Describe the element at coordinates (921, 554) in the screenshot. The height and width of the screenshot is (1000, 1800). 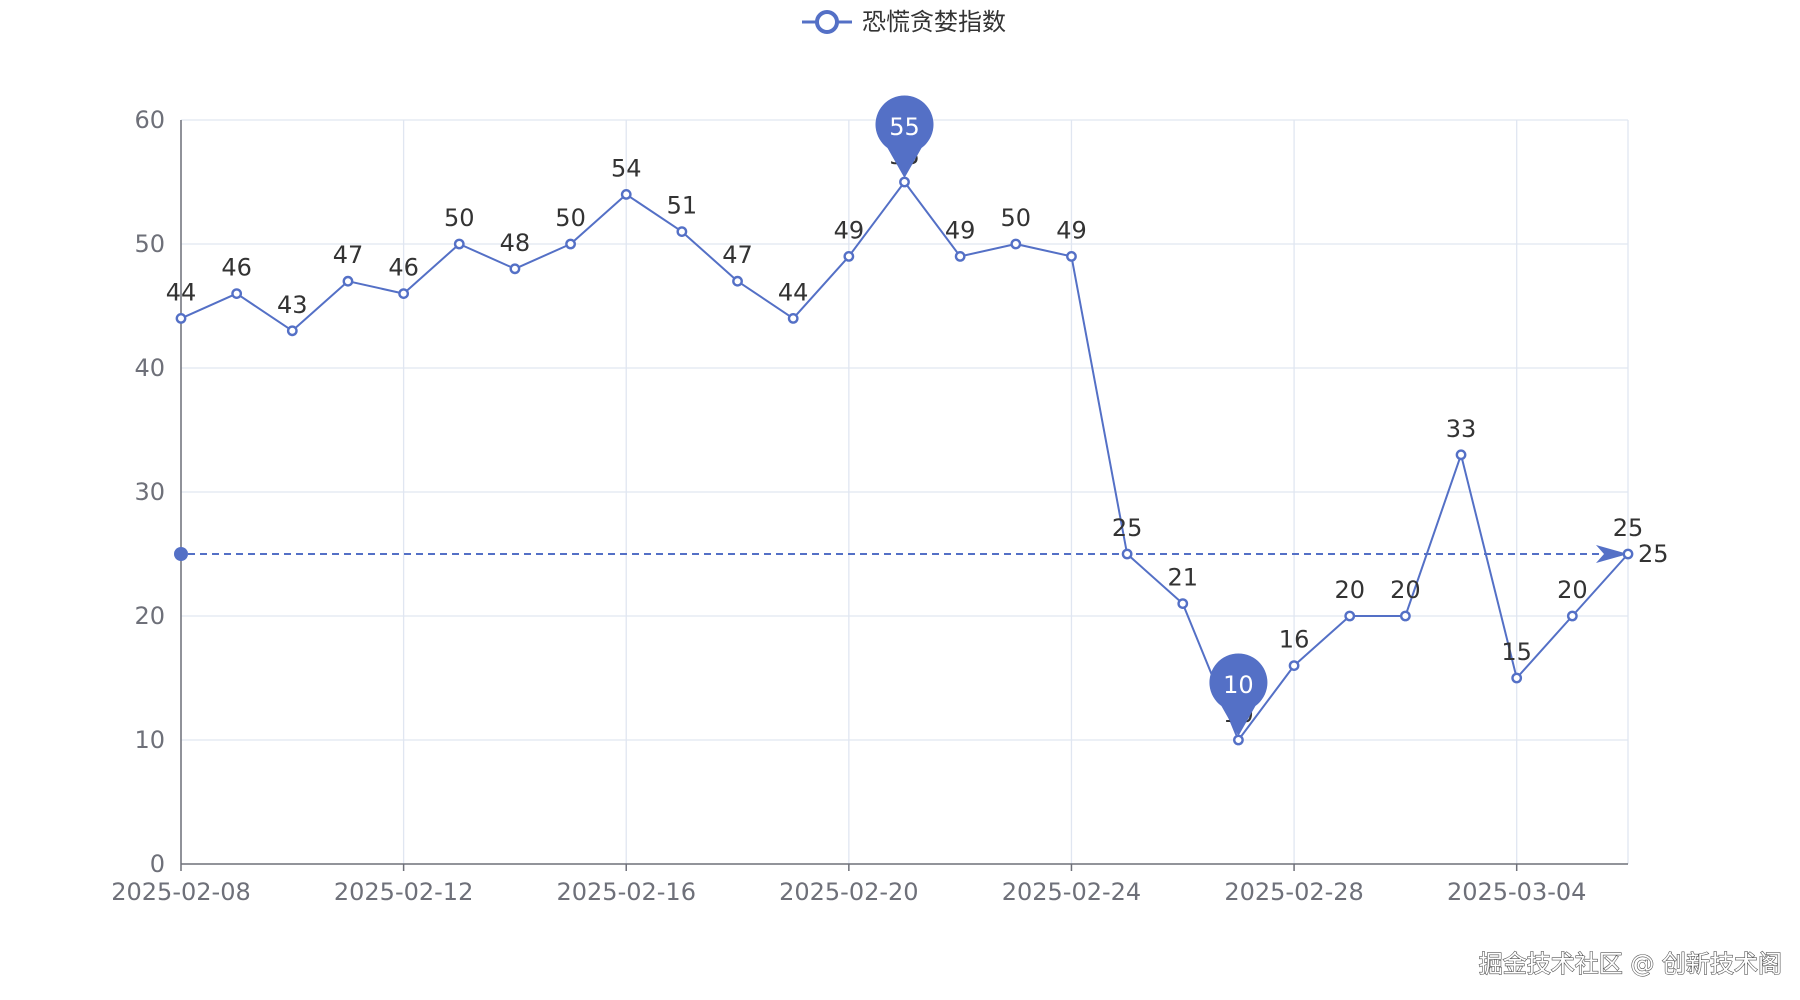
I see `mark-line: 25` at that location.